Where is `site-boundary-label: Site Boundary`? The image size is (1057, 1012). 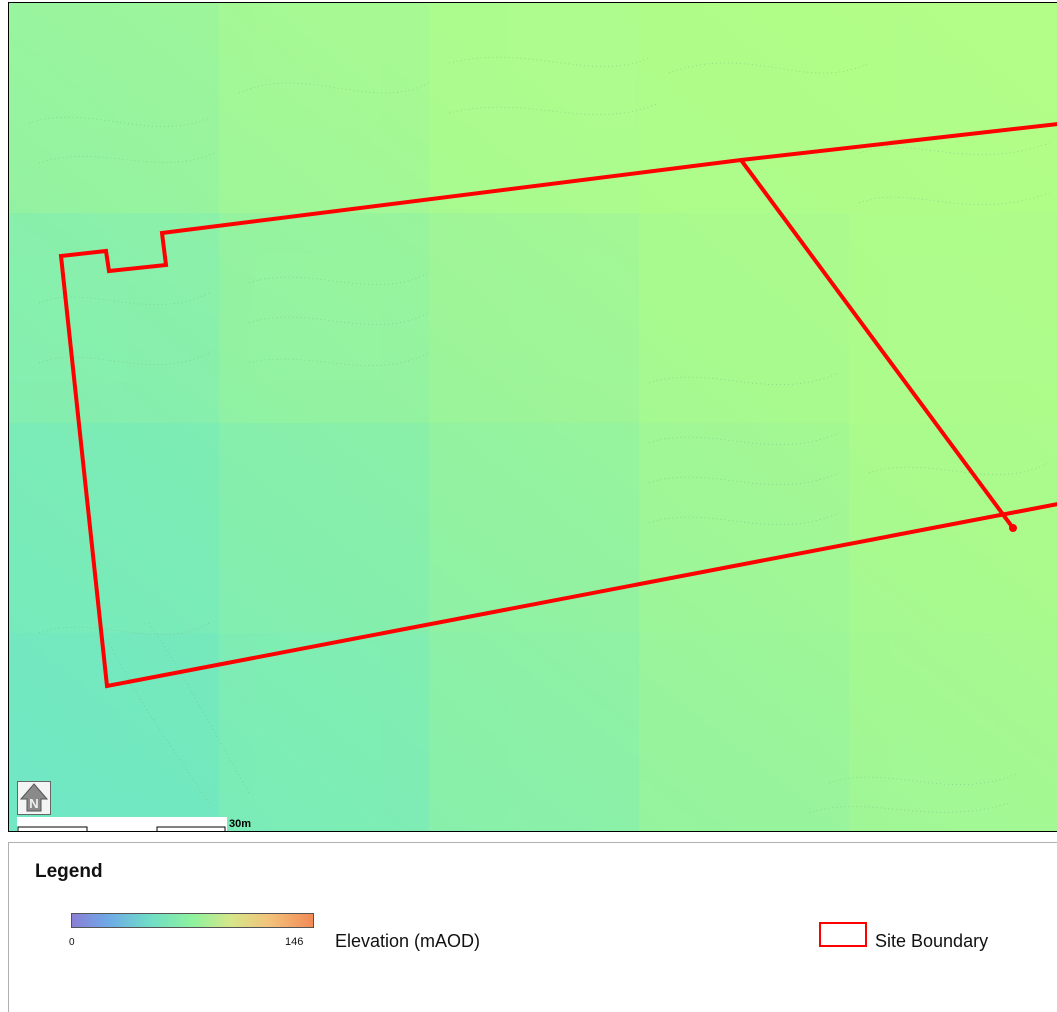 site-boundary-label: Site Boundary is located at coordinates (932, 941).